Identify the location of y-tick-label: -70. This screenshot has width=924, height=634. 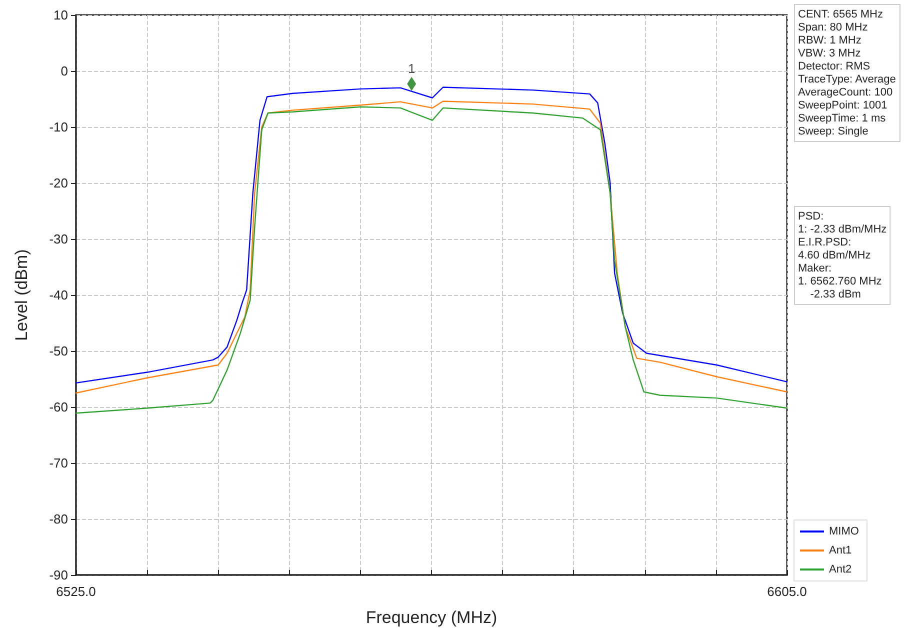
(58, 463).